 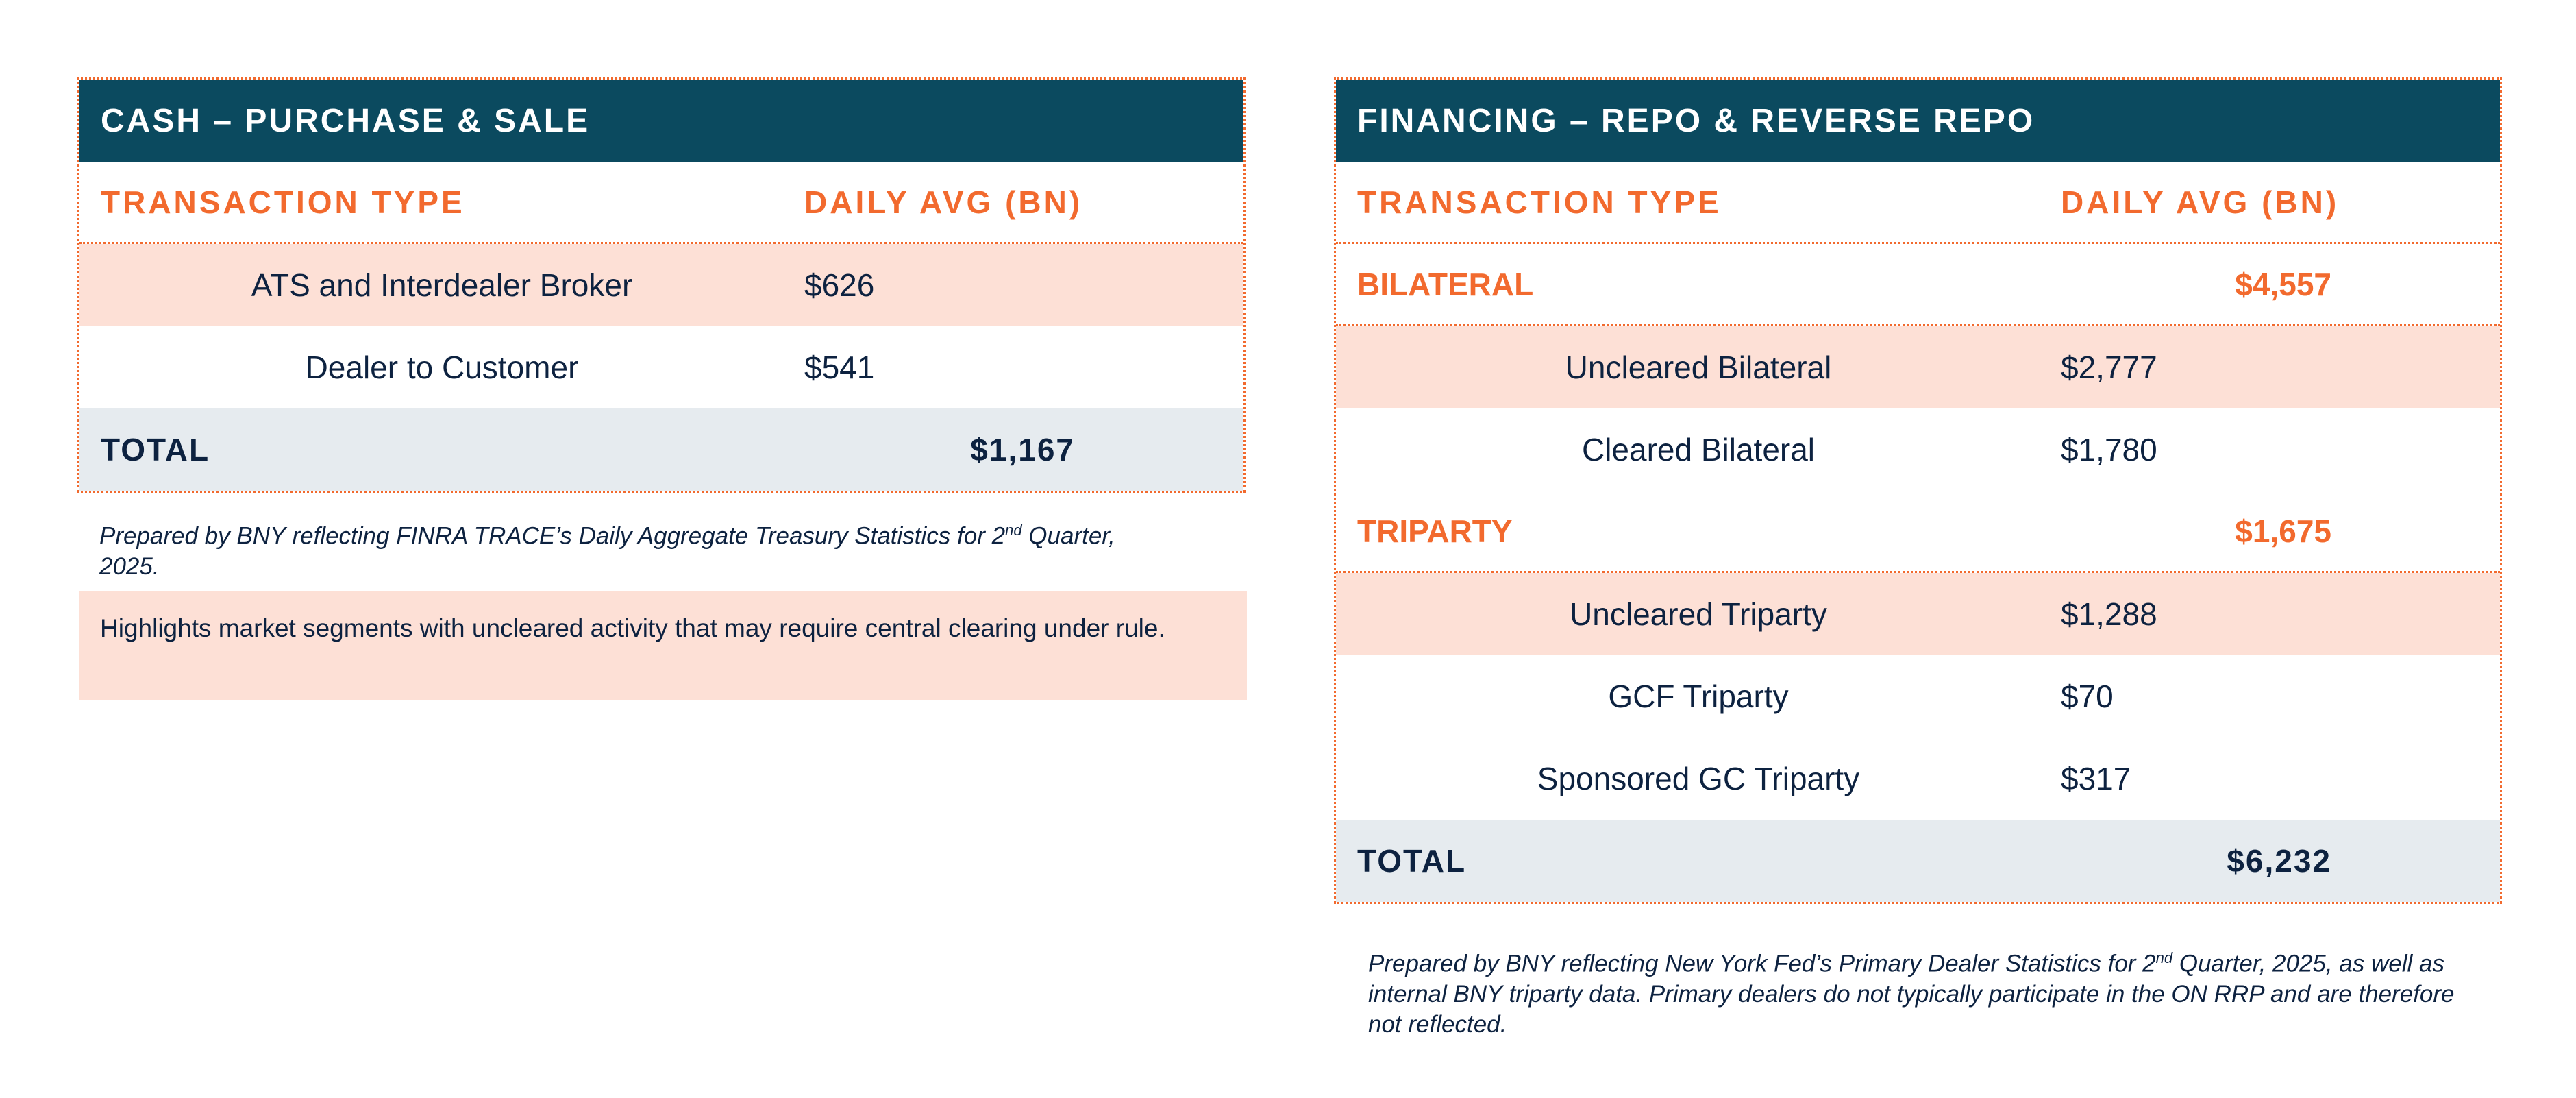 I want to click on group-row: BILATERAL $4,557, so click(x=1918, y=285).